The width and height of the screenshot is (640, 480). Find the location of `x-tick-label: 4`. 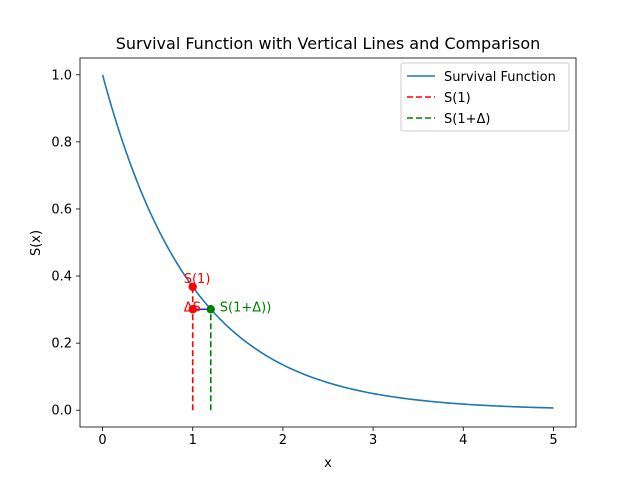

x-tick-label: 4 is located at coordinates (463, 440).